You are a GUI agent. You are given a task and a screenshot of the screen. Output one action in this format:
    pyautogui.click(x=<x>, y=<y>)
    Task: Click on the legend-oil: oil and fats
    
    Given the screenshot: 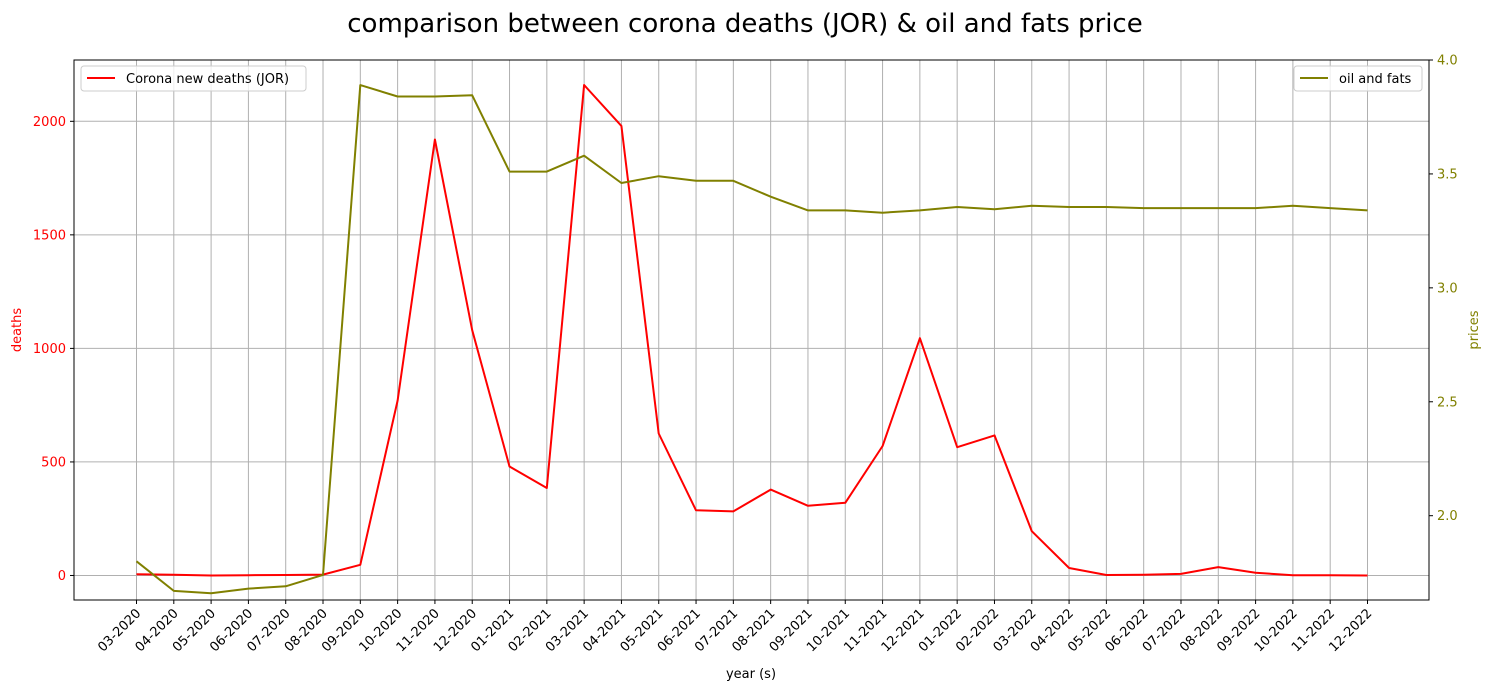 What is the action you would take?
    pyautogui.click(x=1358, y=78)
    